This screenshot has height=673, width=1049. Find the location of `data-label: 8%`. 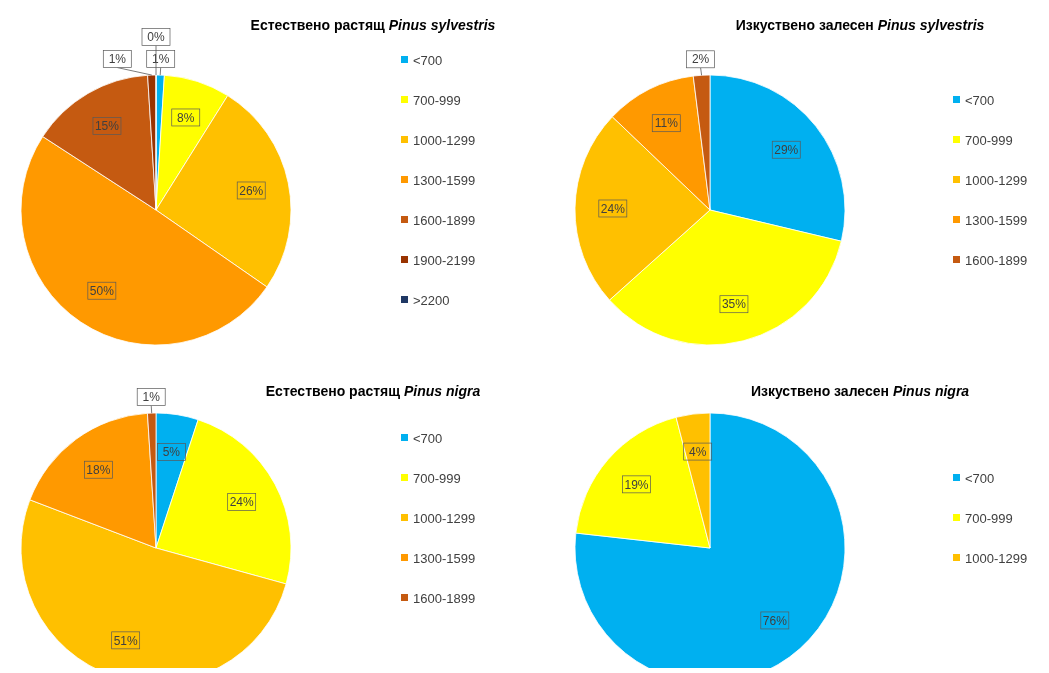

data-label: 8% is located at coordinates (186, 117).